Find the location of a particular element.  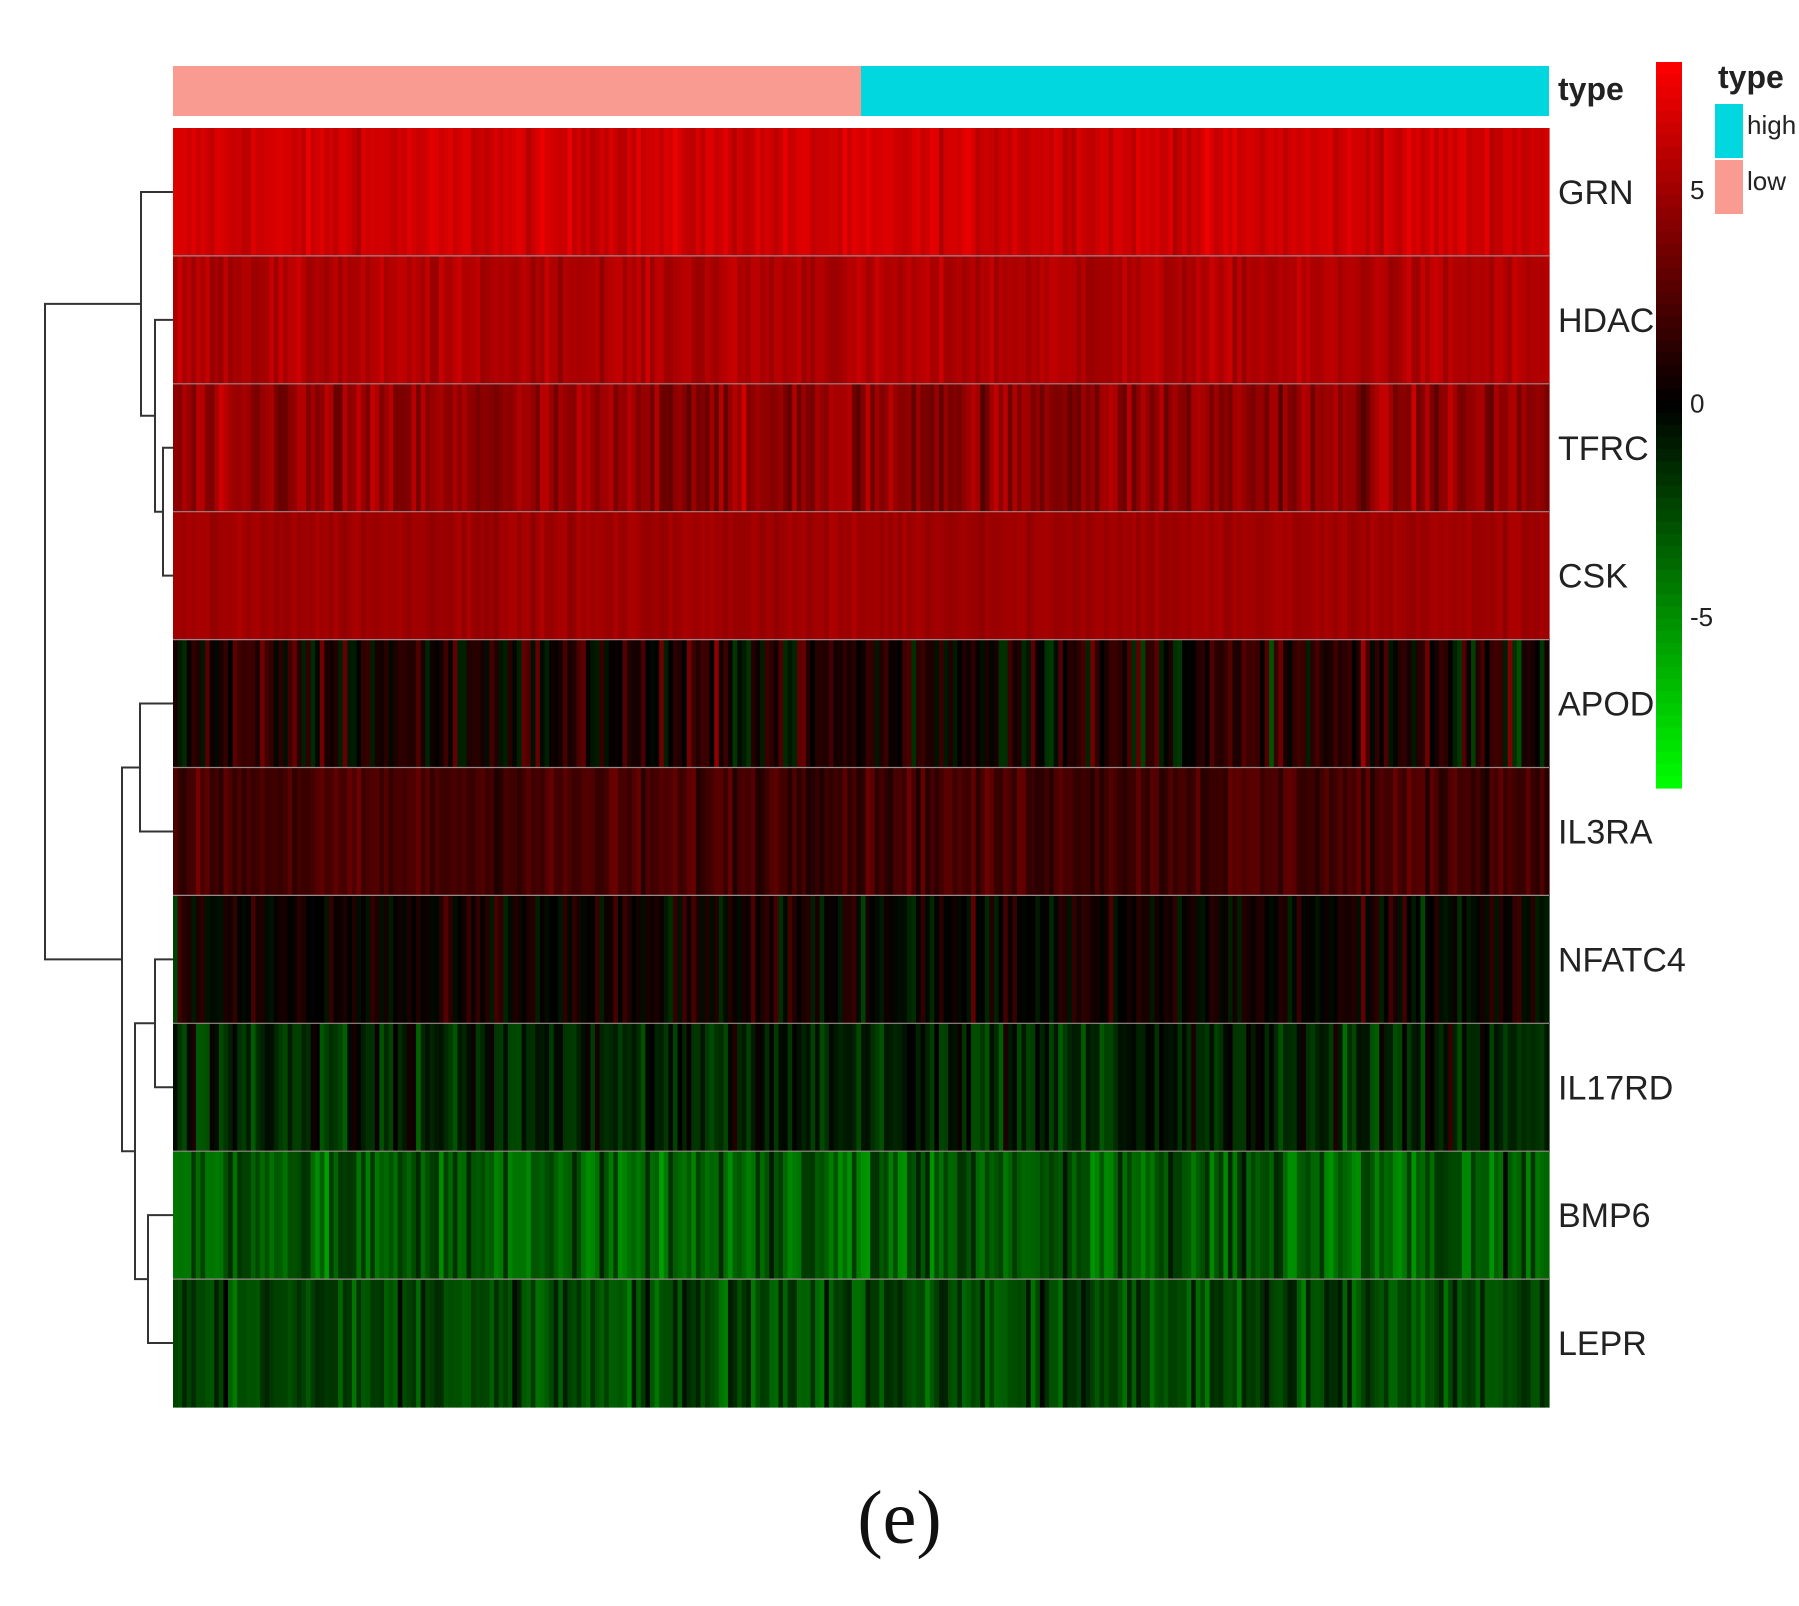

row-label-apod: APOD is located at coordinates (1606, 705).